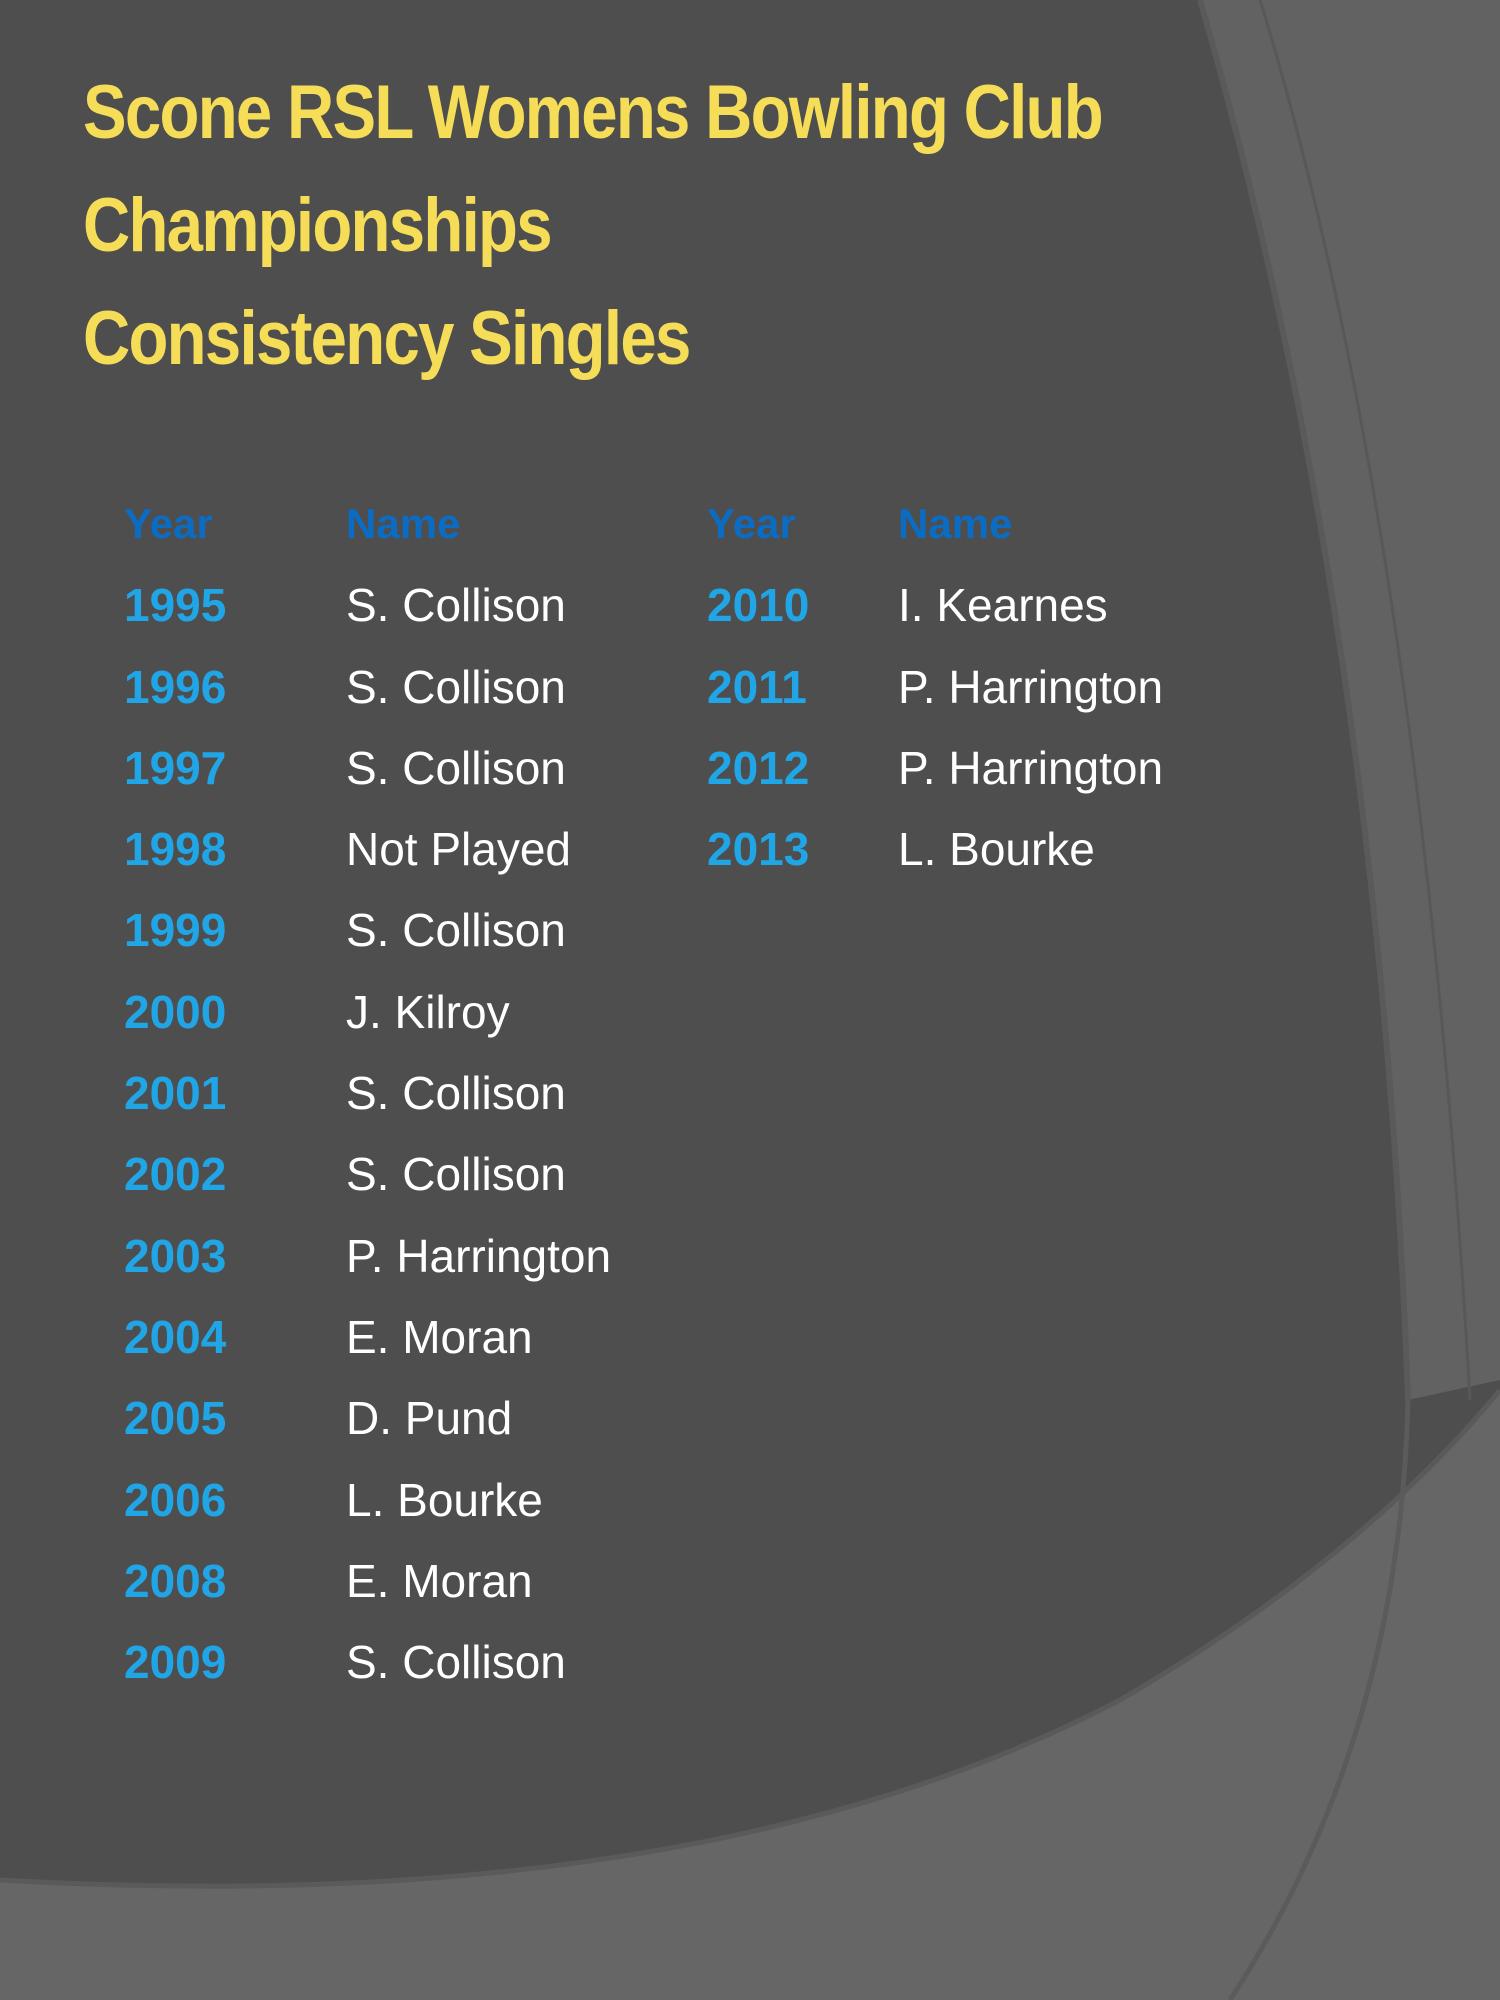  What do you see at coordinates (1003, 605) in the screenshot?
I see `name-cell: I. Kearnes` at bounding box center [1003, 605].